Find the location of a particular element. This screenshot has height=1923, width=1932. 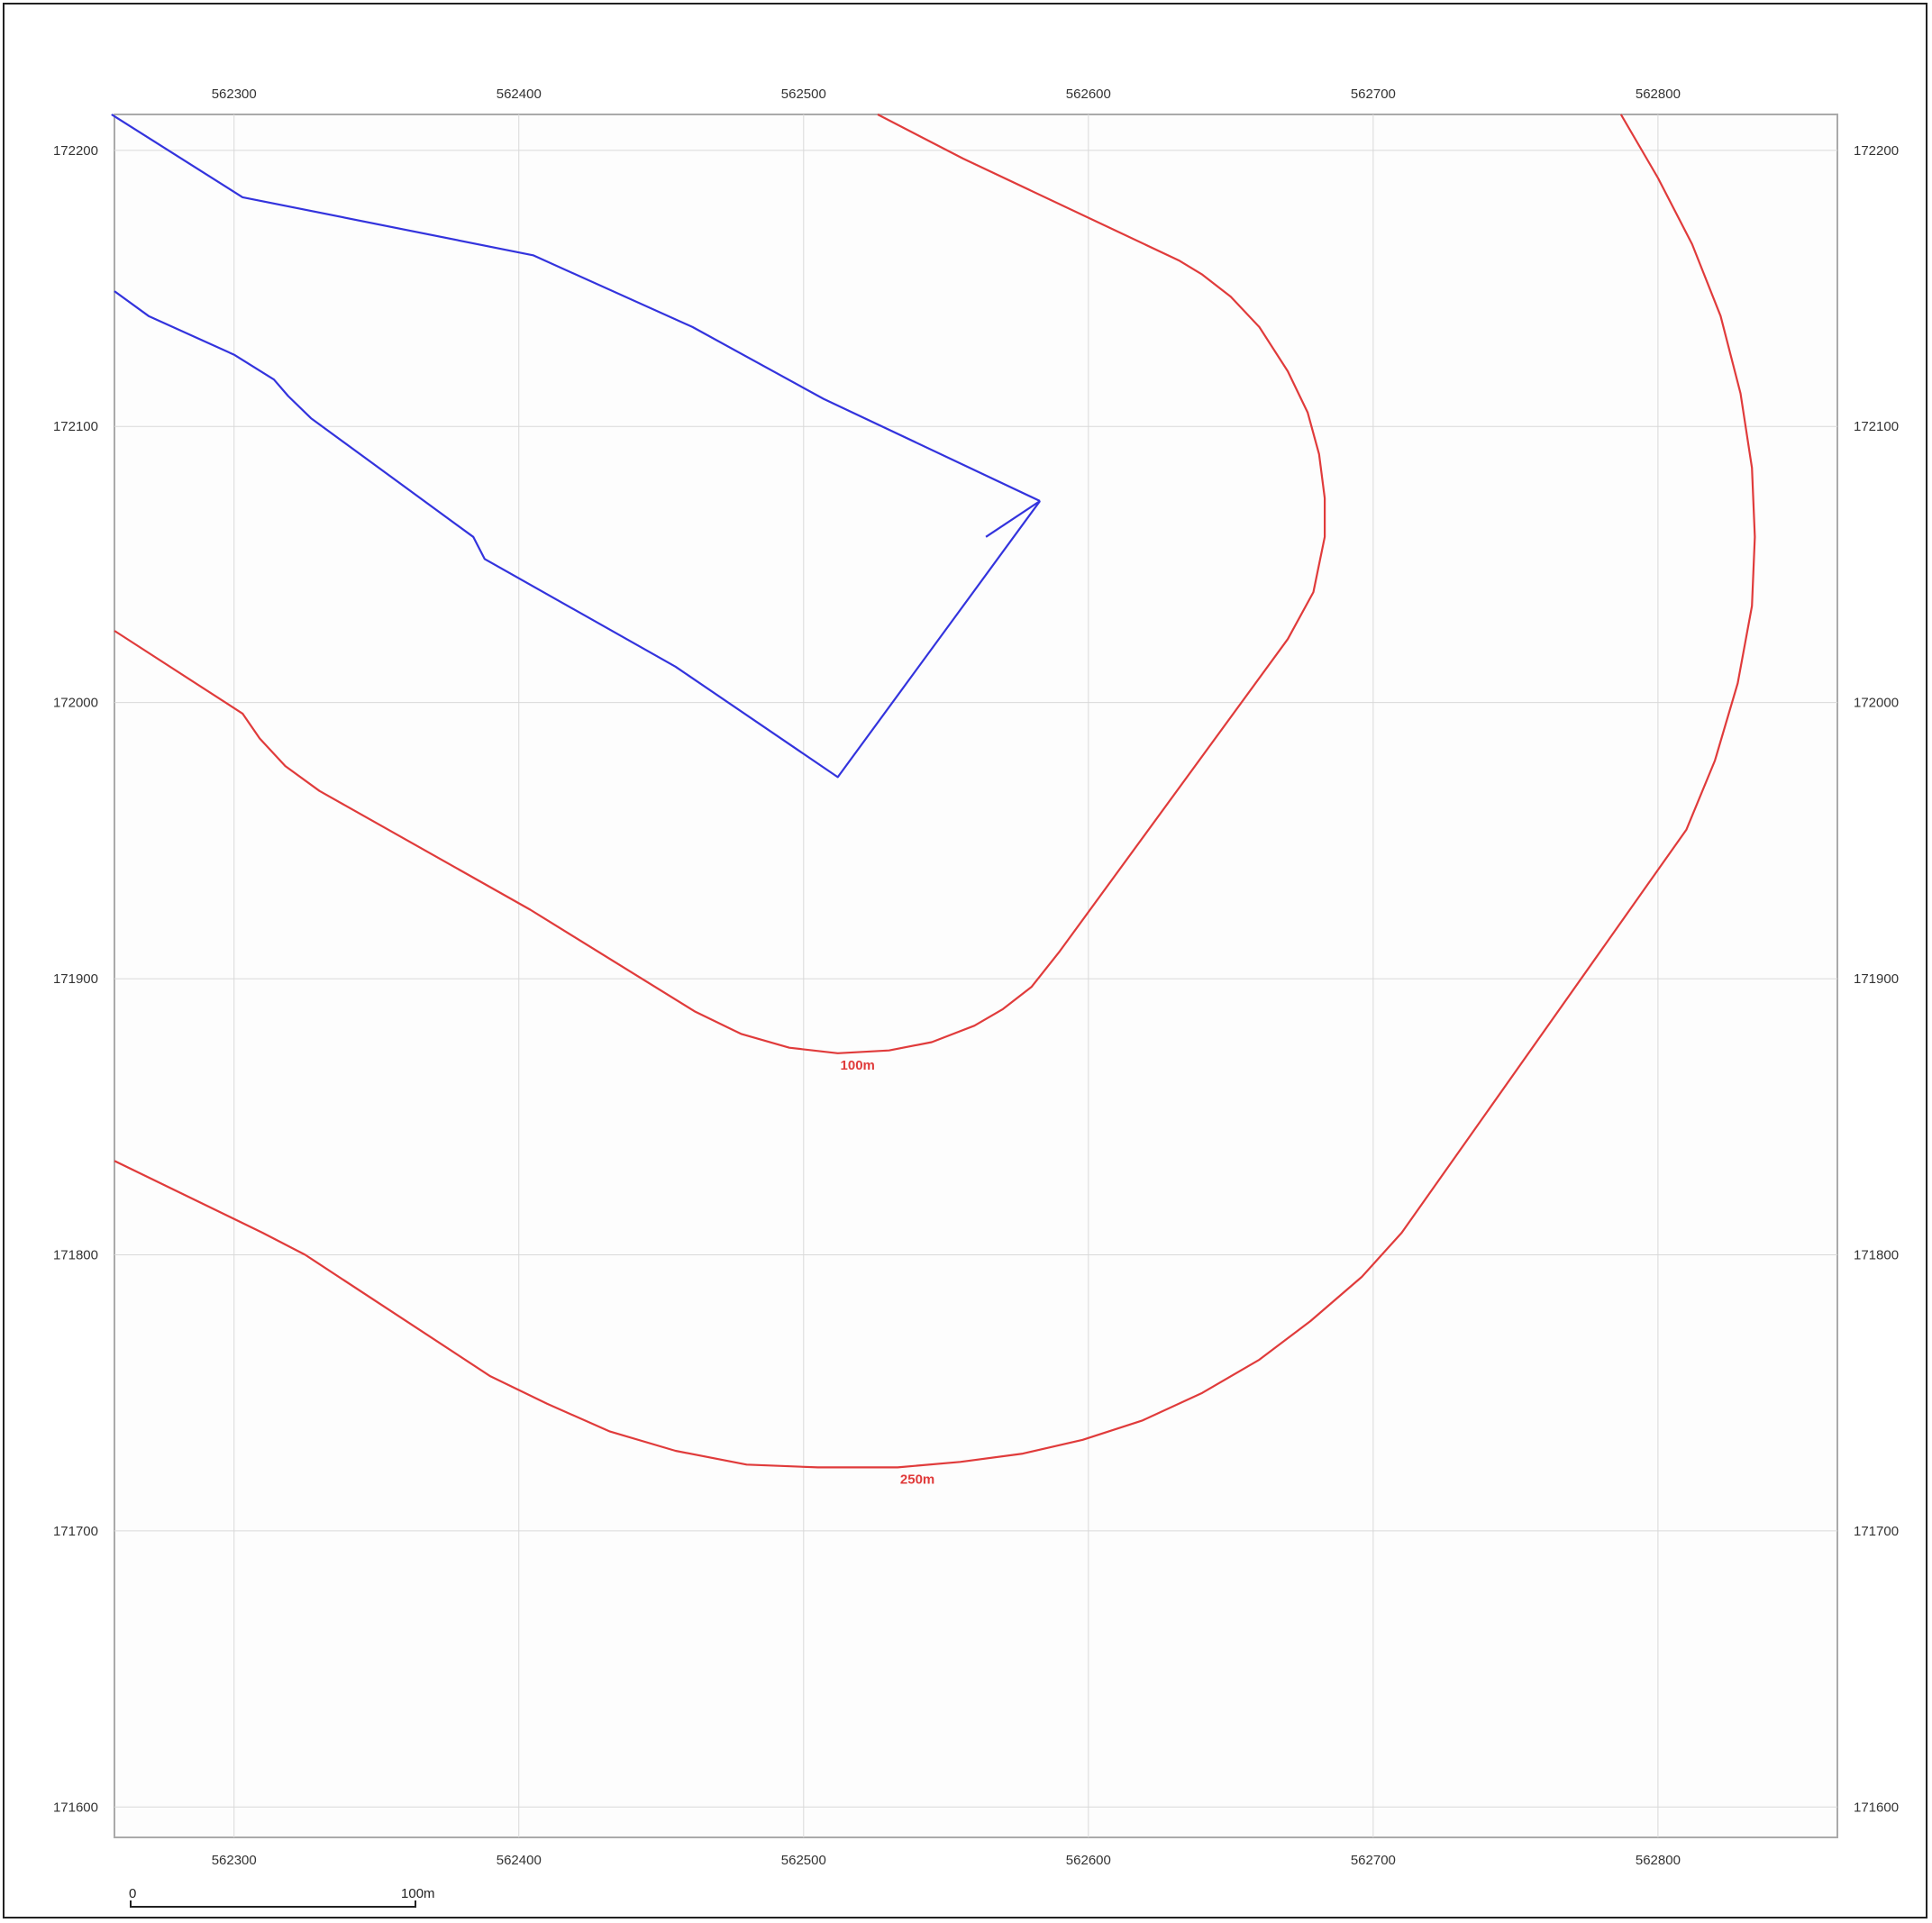

x-tick-label-bottom: 562700 is located at coordinates (1373, 1861).